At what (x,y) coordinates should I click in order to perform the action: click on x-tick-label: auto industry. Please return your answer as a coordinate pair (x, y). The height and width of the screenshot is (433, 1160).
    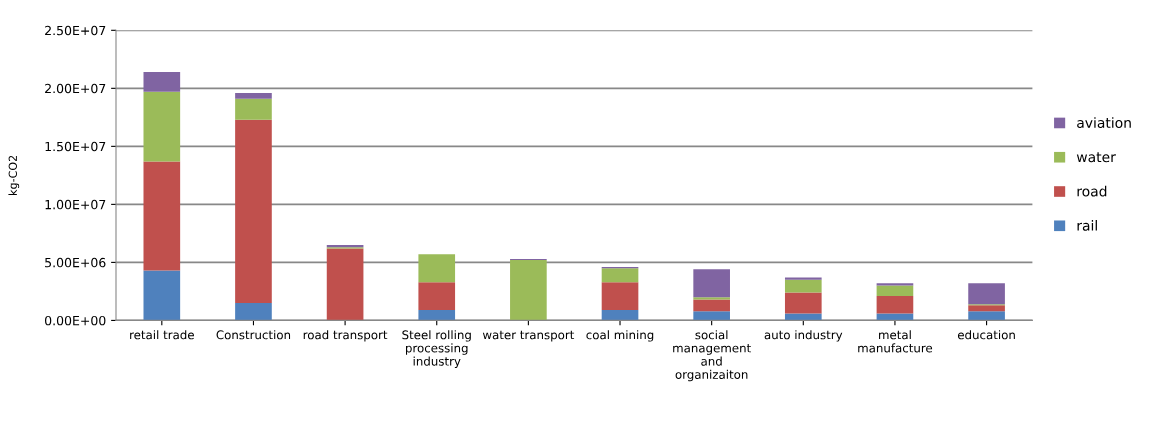
    Looking at the image, I should click on (803, 336).